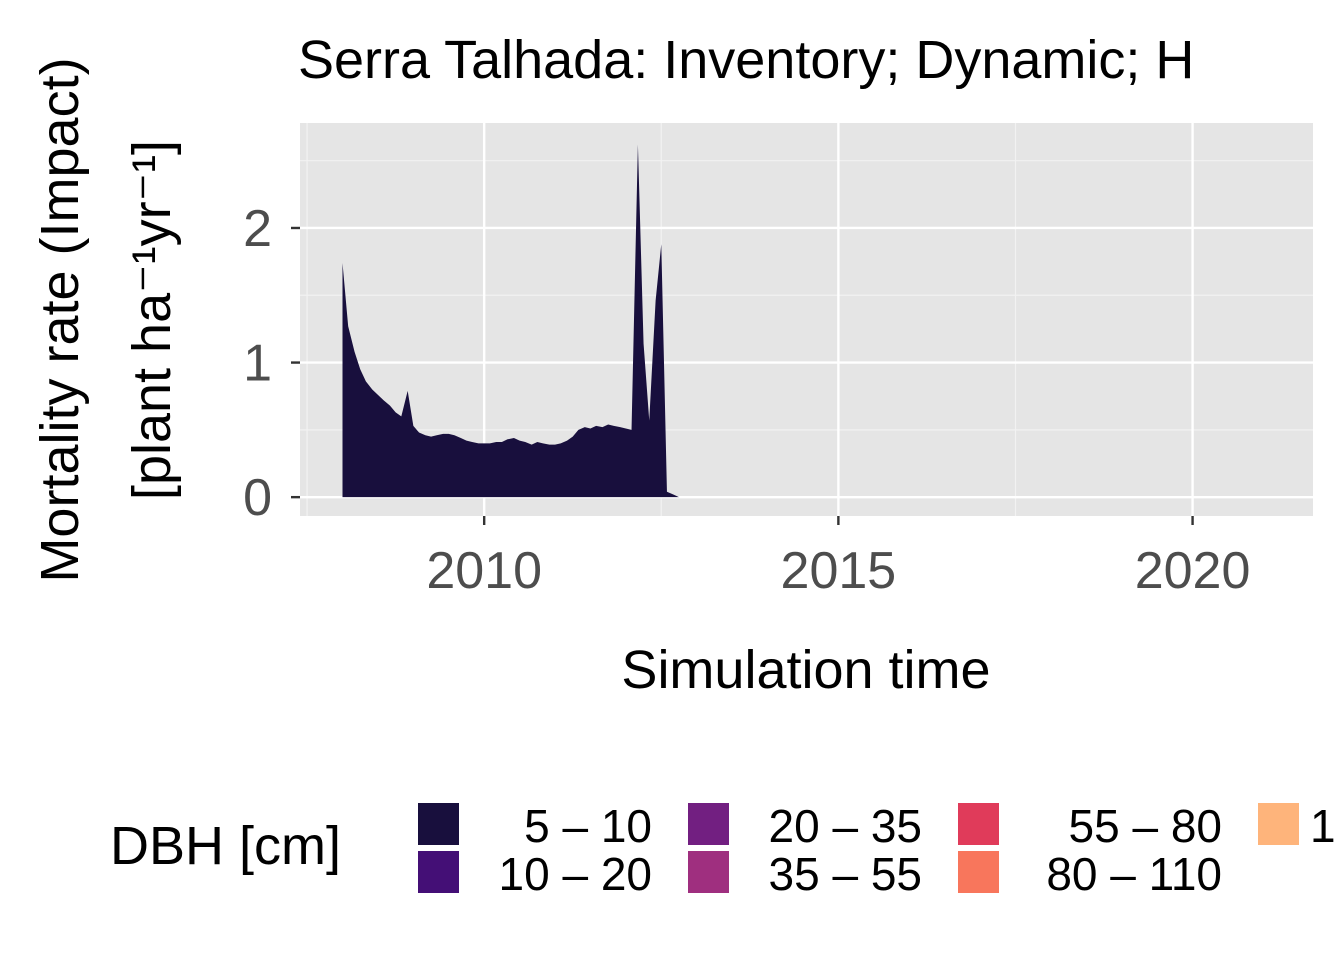  I want to click on legend-title: DBH [cm], so click(225, 846).